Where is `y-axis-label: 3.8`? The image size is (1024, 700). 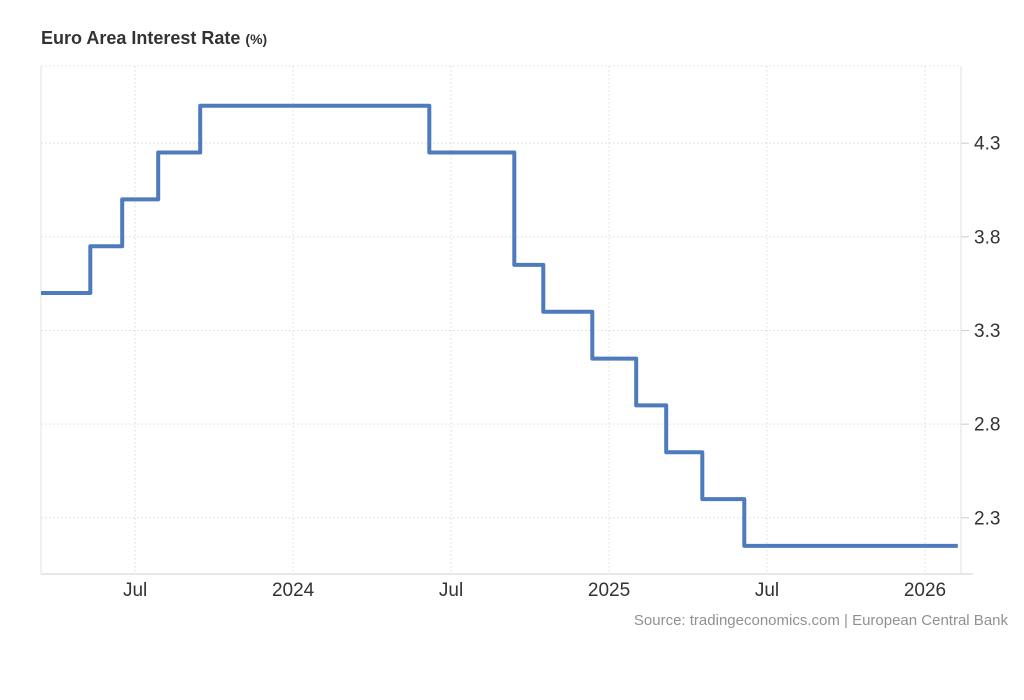
y-axis-label: 3.8 is located at coordinates (987, 237).